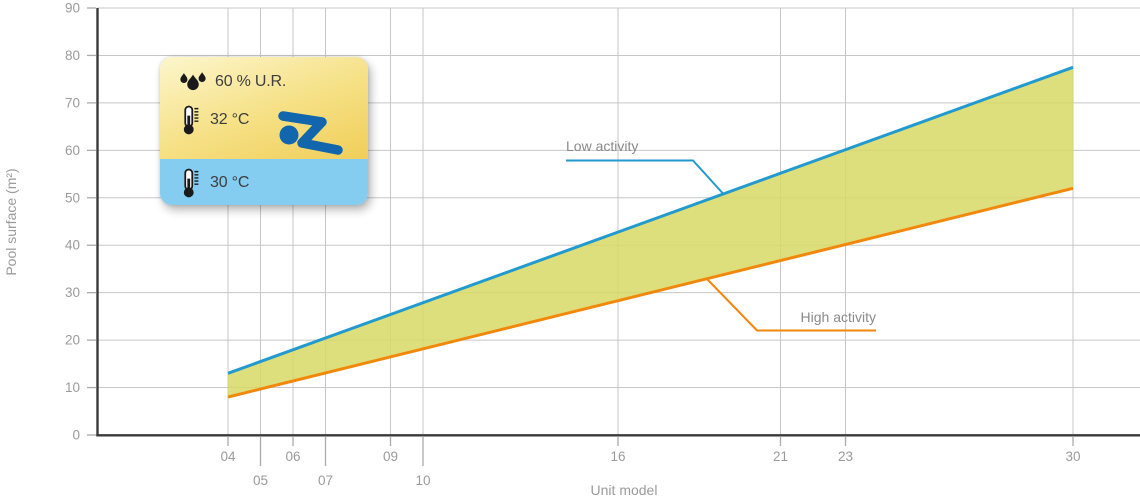 The width and height of the screenshot is (1140, 503). I want to click on y-tick-label: 20, so click(72, 340).